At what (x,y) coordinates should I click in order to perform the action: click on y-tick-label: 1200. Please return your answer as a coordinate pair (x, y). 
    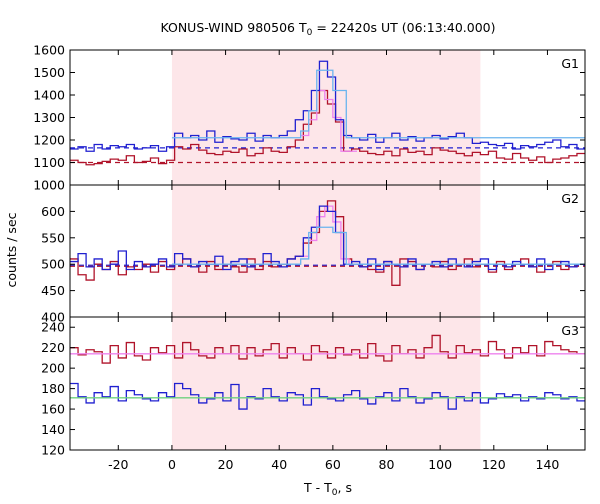
    Looking at the image, I should click on (49, 140).